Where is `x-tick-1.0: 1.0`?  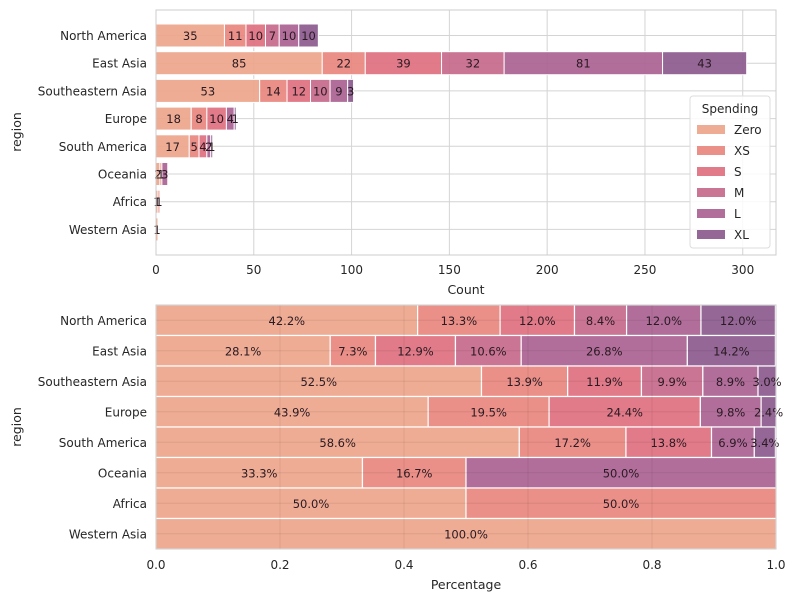
x-tick-1.0: 1.0 is located at coordinates (775, 565).